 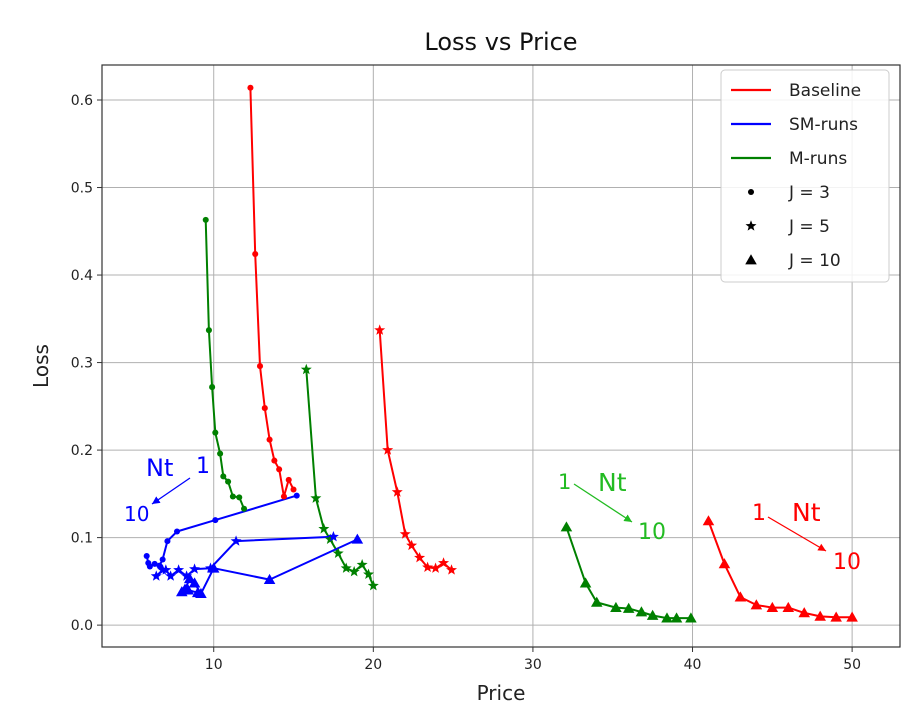 What do you see at coordinates (823, 125) in the screenshot?
I see `legend-label: SM-runs` at bounding box center [823, 125].